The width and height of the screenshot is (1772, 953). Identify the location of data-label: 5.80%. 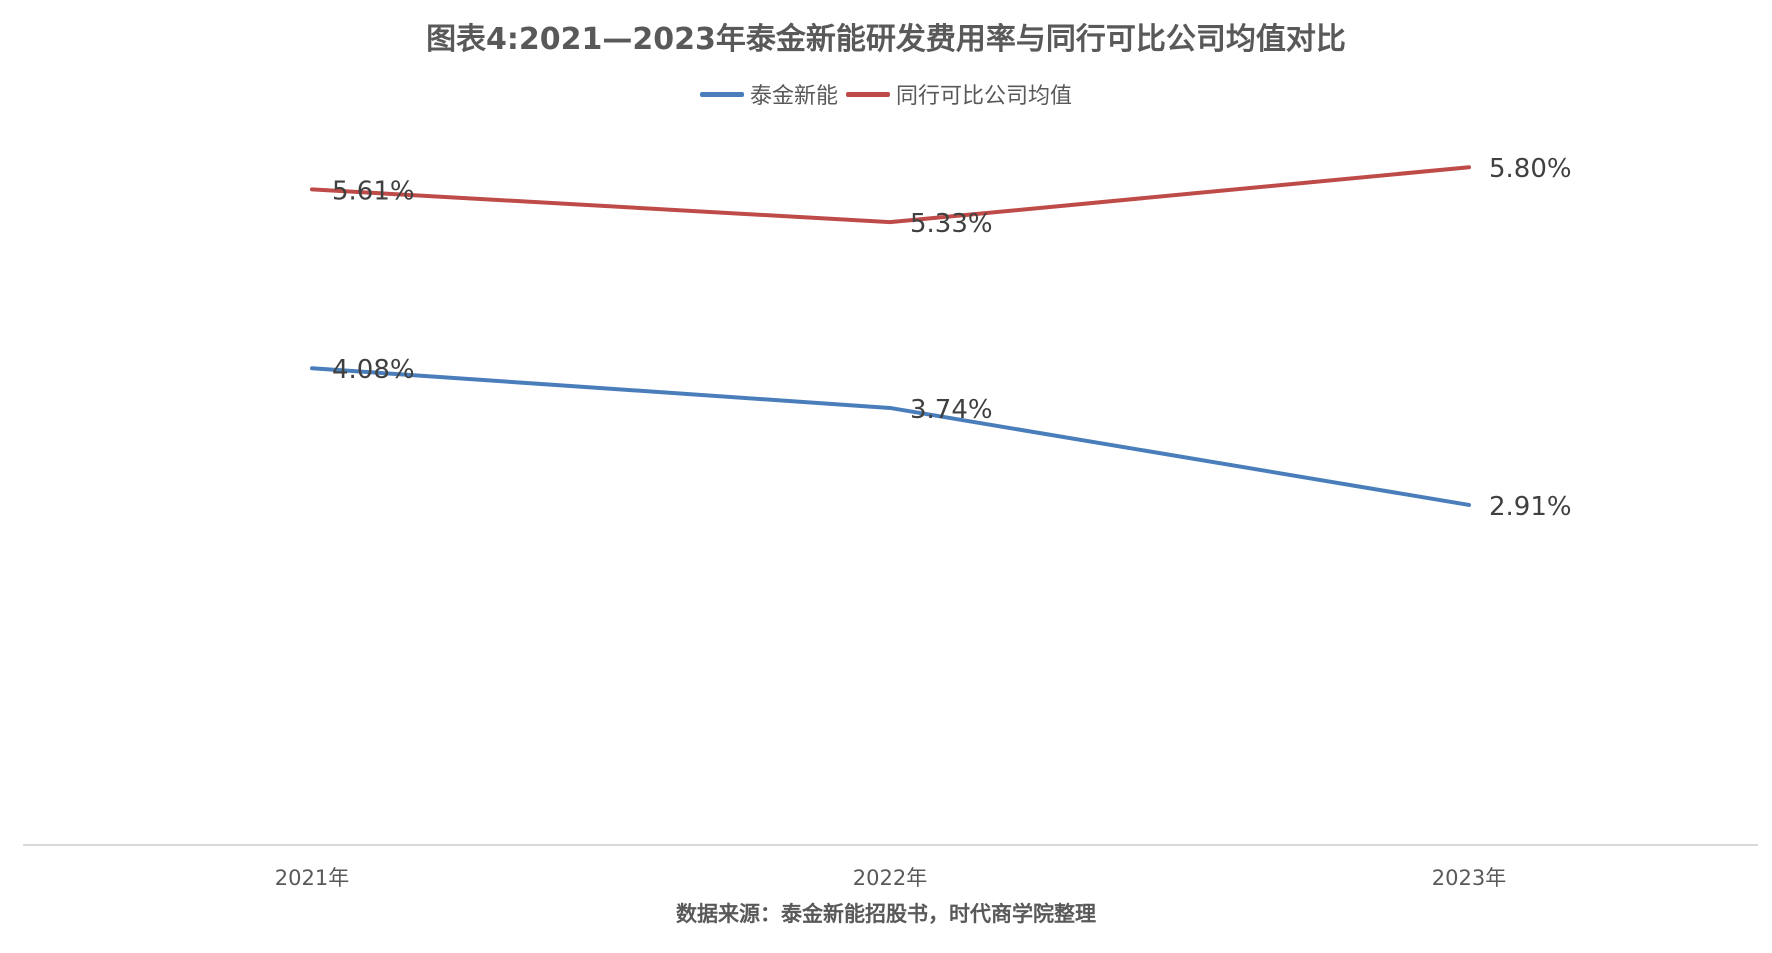
(1530, 169).